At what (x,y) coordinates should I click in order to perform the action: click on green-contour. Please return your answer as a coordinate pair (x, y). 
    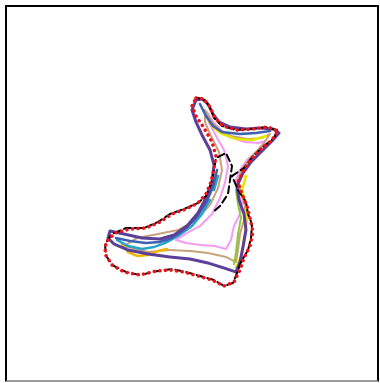
    Looking at the image, I should click on (237, 221).